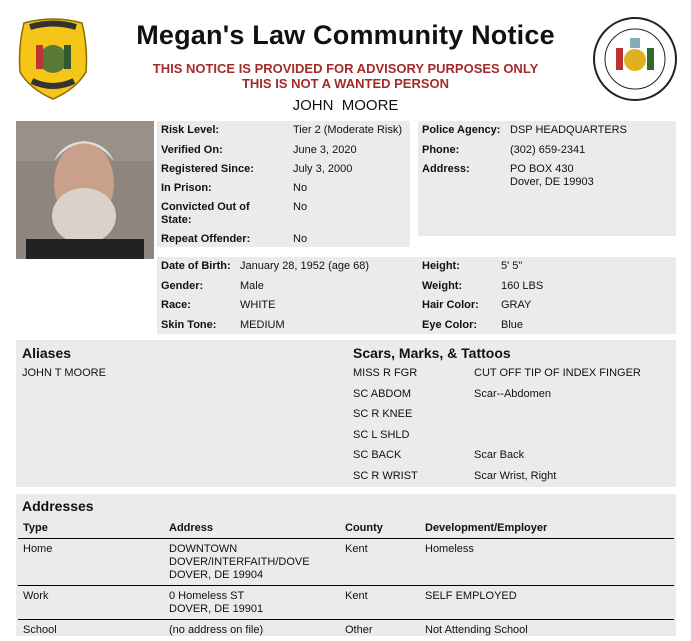 Image resolution: width=691 pixels, height=641 pixels. What do you see at coordinates (323, 169) in the screenshot?
I see `status-value: July 3, 2000` at bounding box center [323, 169].